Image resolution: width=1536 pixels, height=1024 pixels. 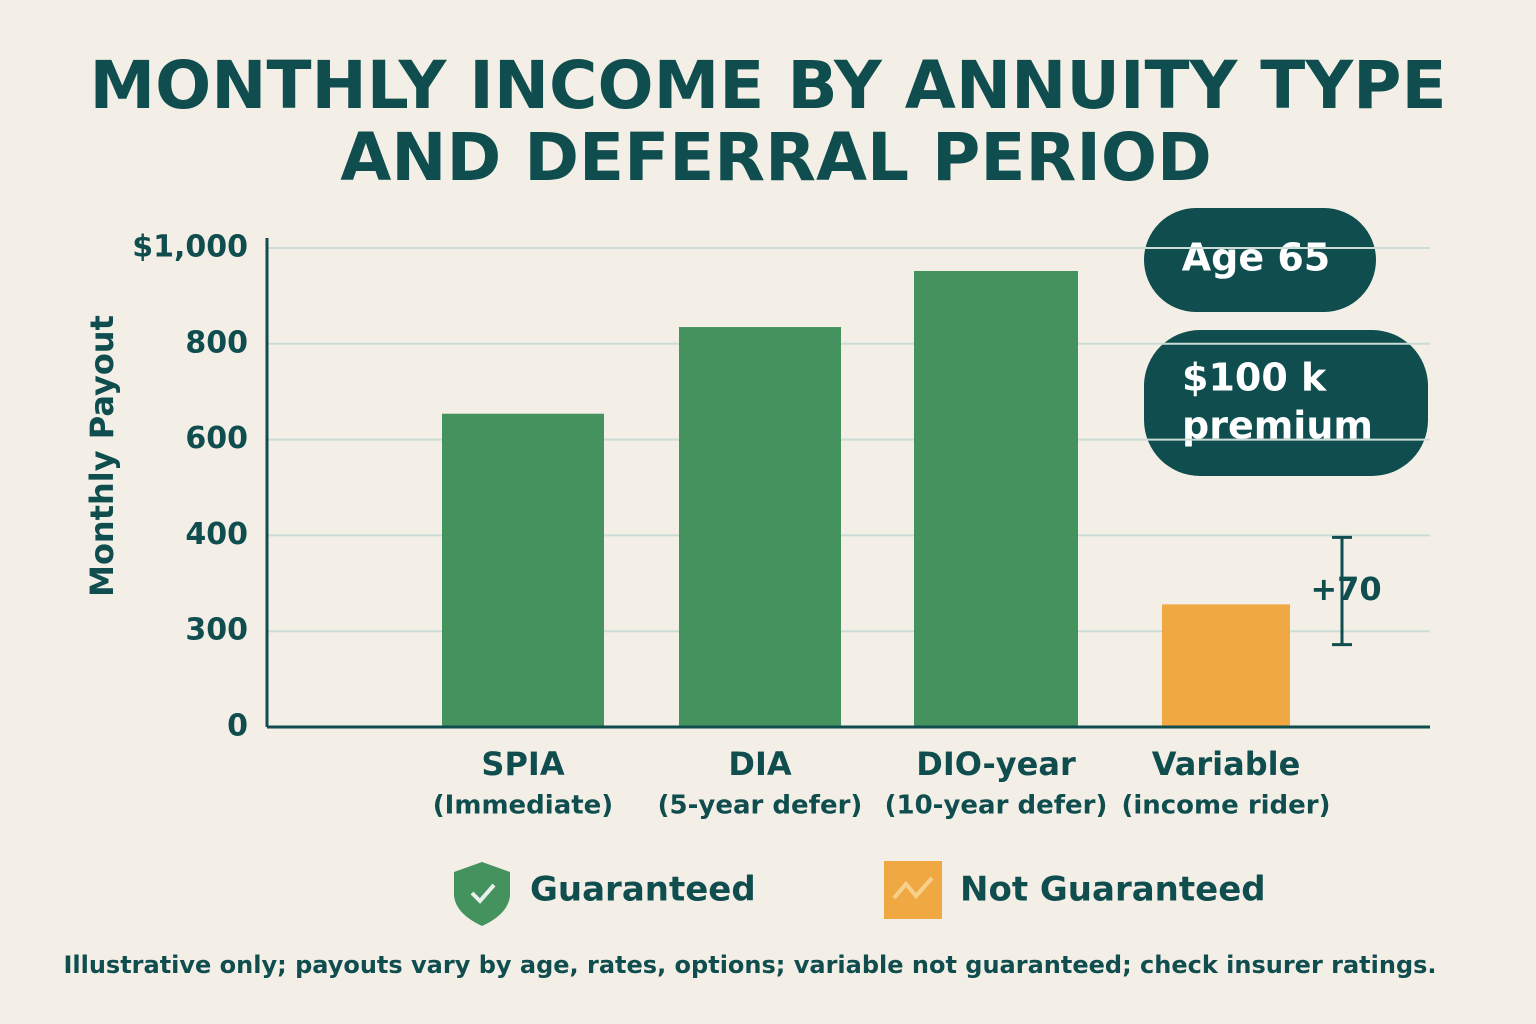 I want to click on chart-title: MONTHLY INCOME BY ANNUITY TYPE, so click(x=767, y=85).